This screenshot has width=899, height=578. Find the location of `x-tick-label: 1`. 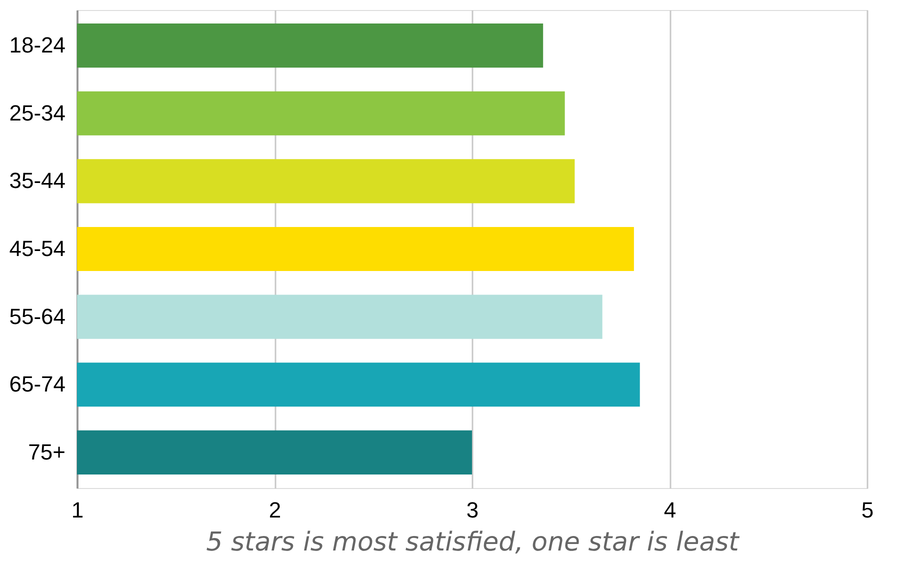

x-tick-label: 1 is located at coordinates (77, 510).